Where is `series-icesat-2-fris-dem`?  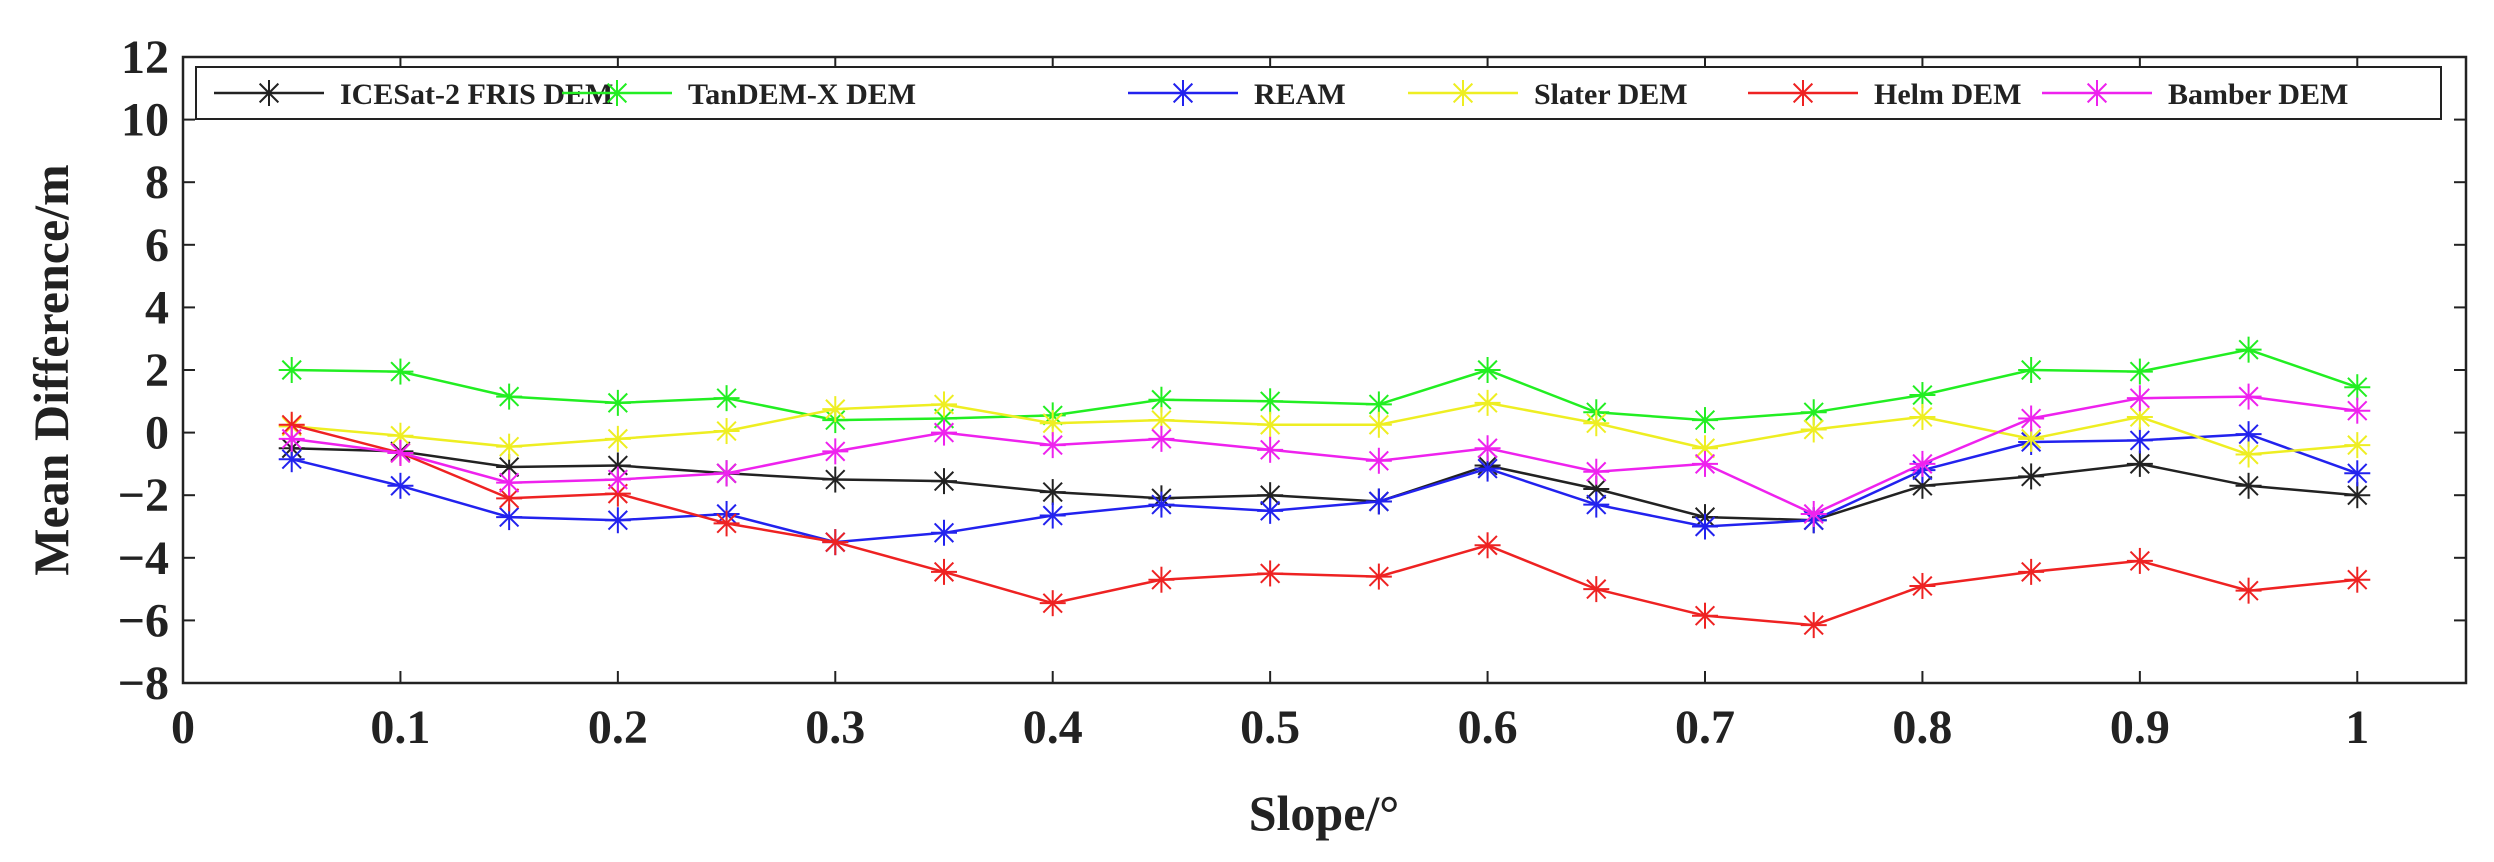
series-icesat-2-fris-dem is located at coordinates (1324, 484).